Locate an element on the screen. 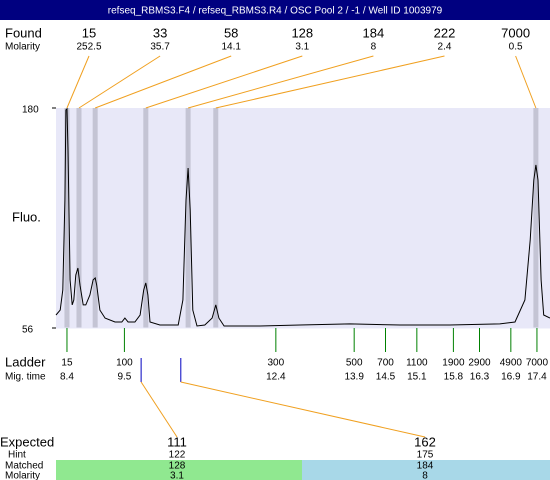 Image resolution: width=550 pixels, height=480 pixels. peak-molarity: 35.7 is located at coordinates (160, 47).